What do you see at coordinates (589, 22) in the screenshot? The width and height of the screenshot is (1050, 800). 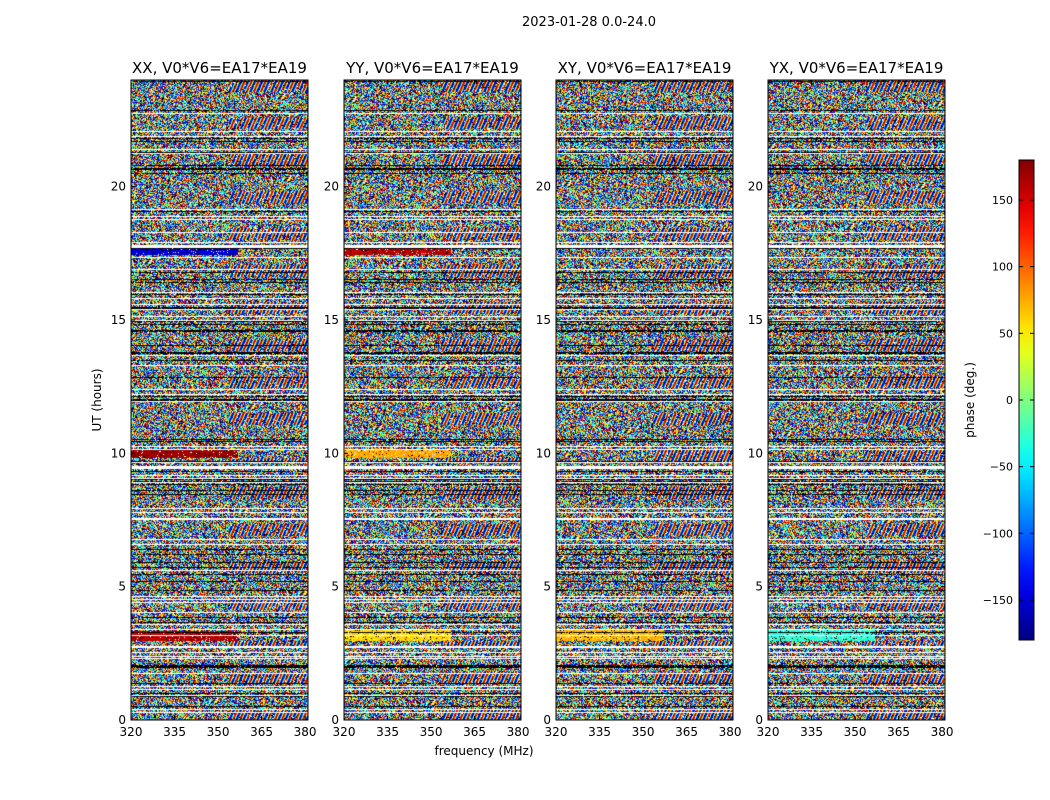 I see `figure-suptitle: 2023-01-28 0.0-24.0` at bounding box center [589, 22].